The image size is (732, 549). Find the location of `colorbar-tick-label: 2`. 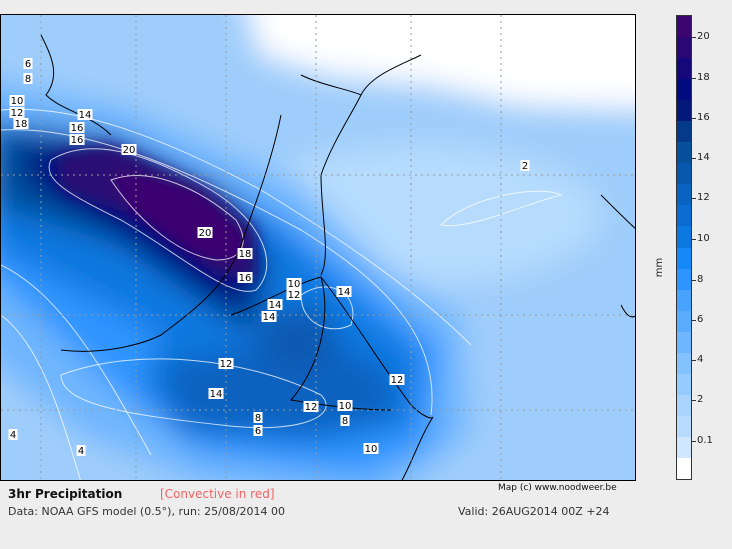

colorbar-tick-label: 2 is located at coordinates (700, 399).